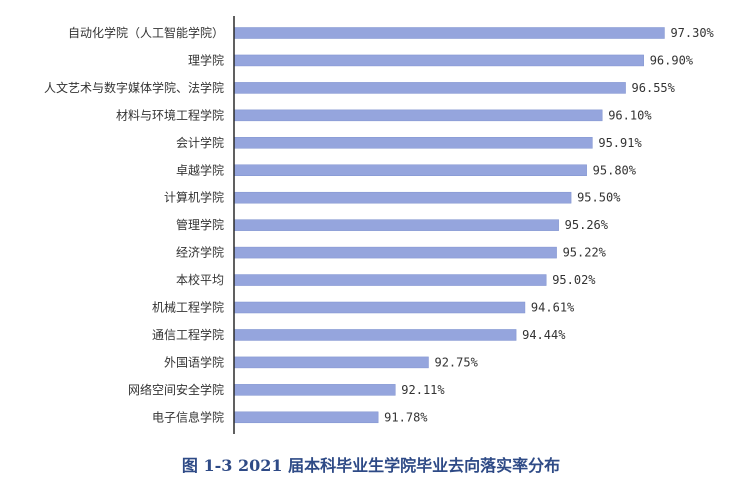 This screenshot has height=486, width=742. What do you see at coordinates (692, 33) in the screenshot?
I see `data-label: 97.30%` at bounding box center [692, 33].